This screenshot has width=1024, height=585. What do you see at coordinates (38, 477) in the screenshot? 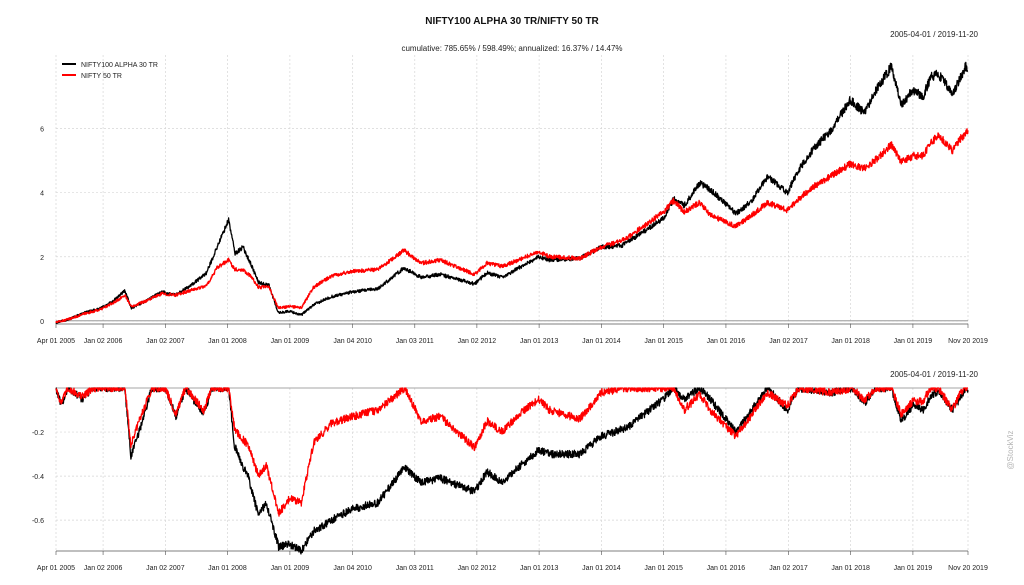
I see `y-tick-label: -0.4` at bounding box center [38, 477].